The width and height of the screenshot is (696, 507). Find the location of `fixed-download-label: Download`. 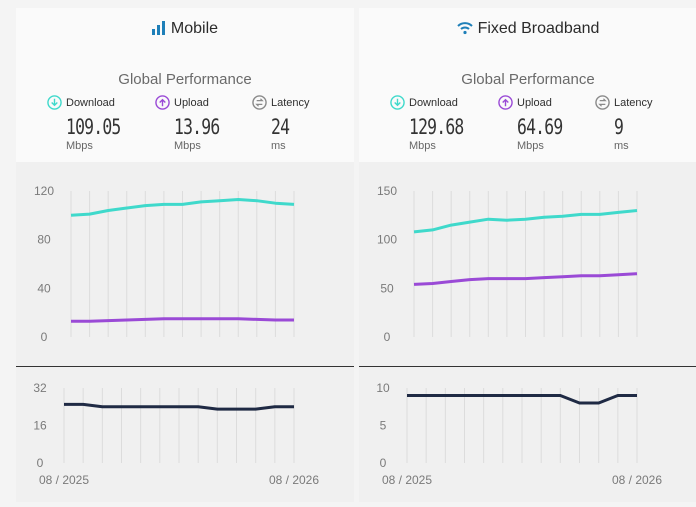

fixed-download-label: Download is located at coordinates (433, 103).